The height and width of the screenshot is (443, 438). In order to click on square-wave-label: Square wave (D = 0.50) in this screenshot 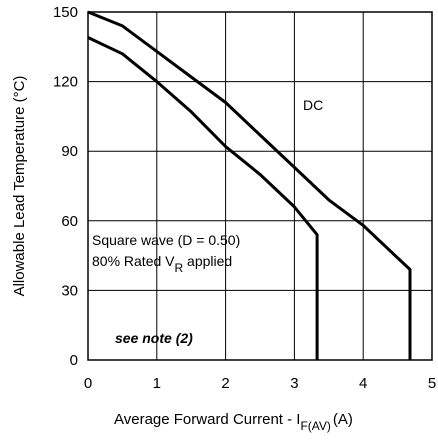, I will do `click(166, 240)`.